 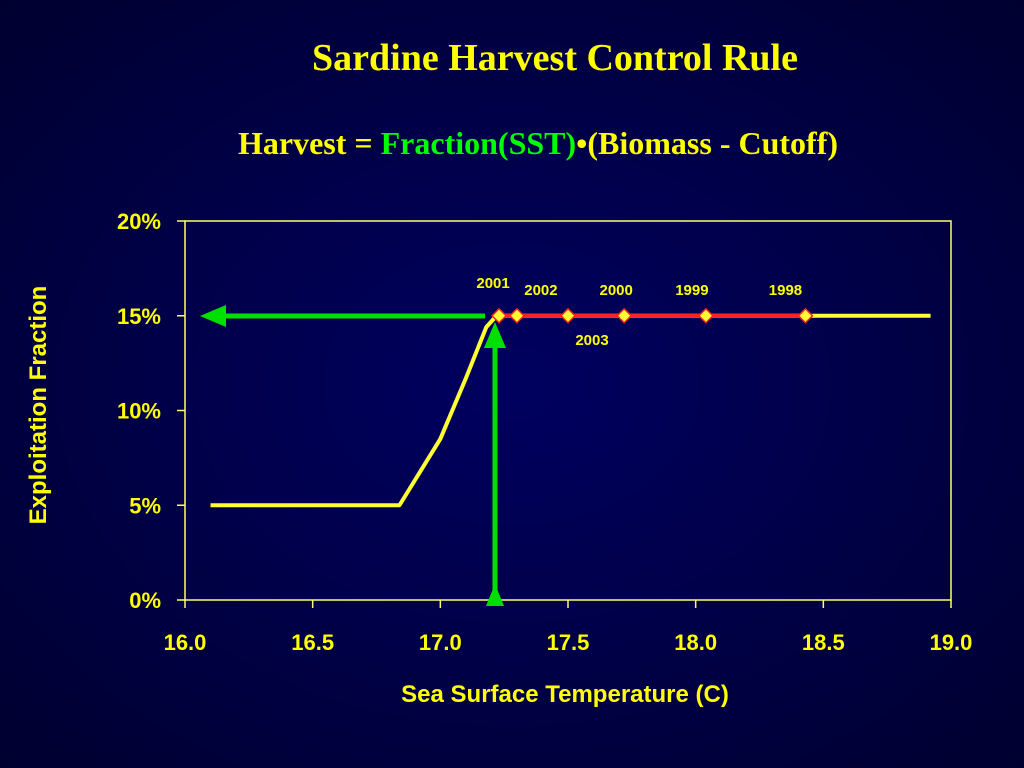 What do you see at coordinates (440, 642) in the screenshot?
I see `x-tick-label: 17.0` at bounding box center [440, 642].